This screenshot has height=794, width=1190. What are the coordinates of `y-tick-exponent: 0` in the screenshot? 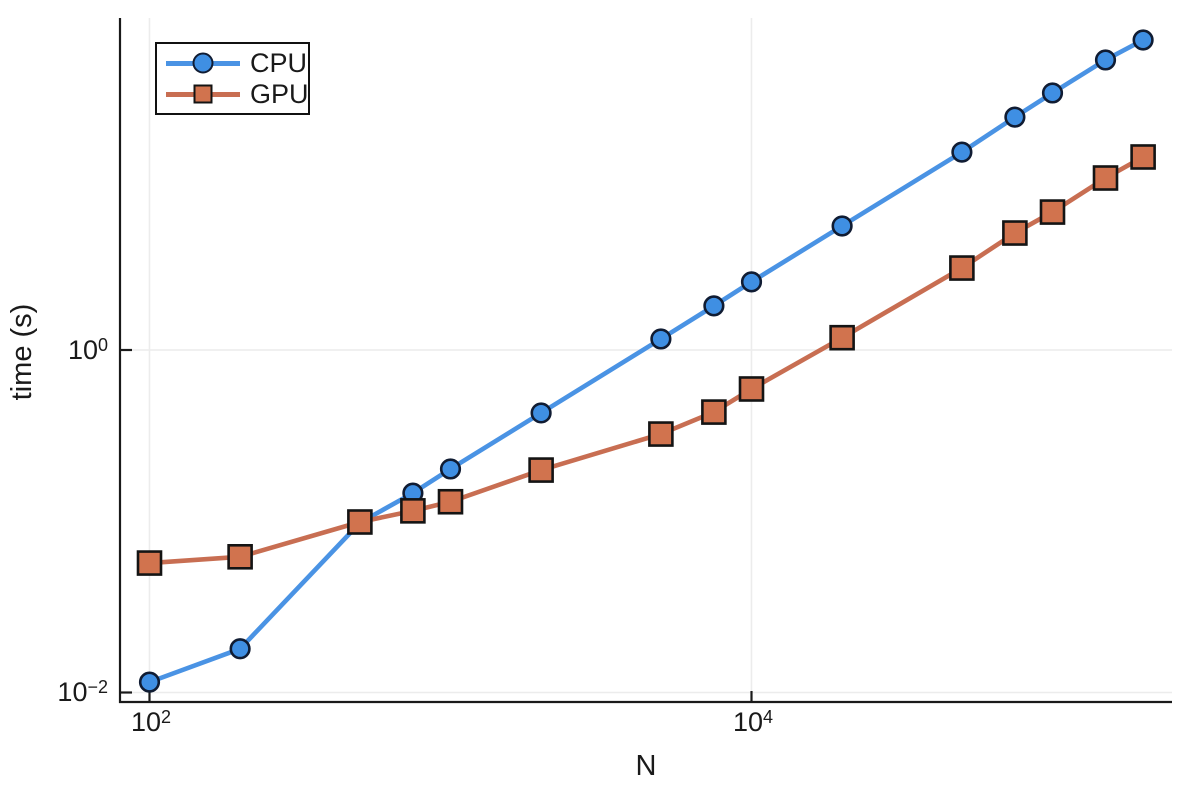 It's located at (102, 345).